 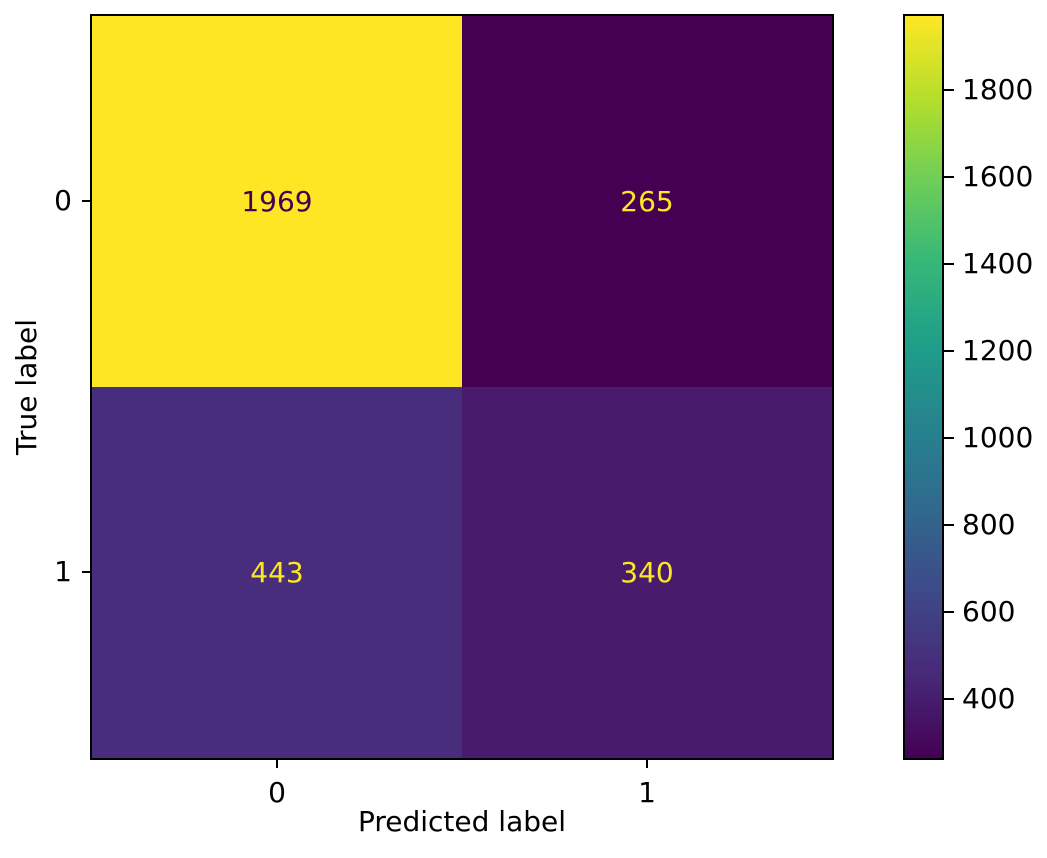 I want to click on colorbar, so click(x=923, y=387).